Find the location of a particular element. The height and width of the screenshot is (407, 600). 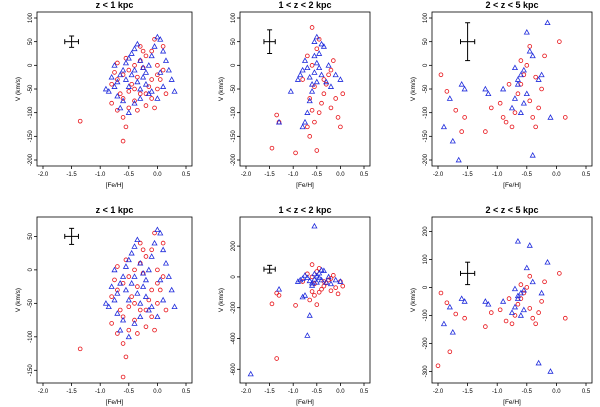

y-tick-label: 200 is located at coordinates (234, 245).